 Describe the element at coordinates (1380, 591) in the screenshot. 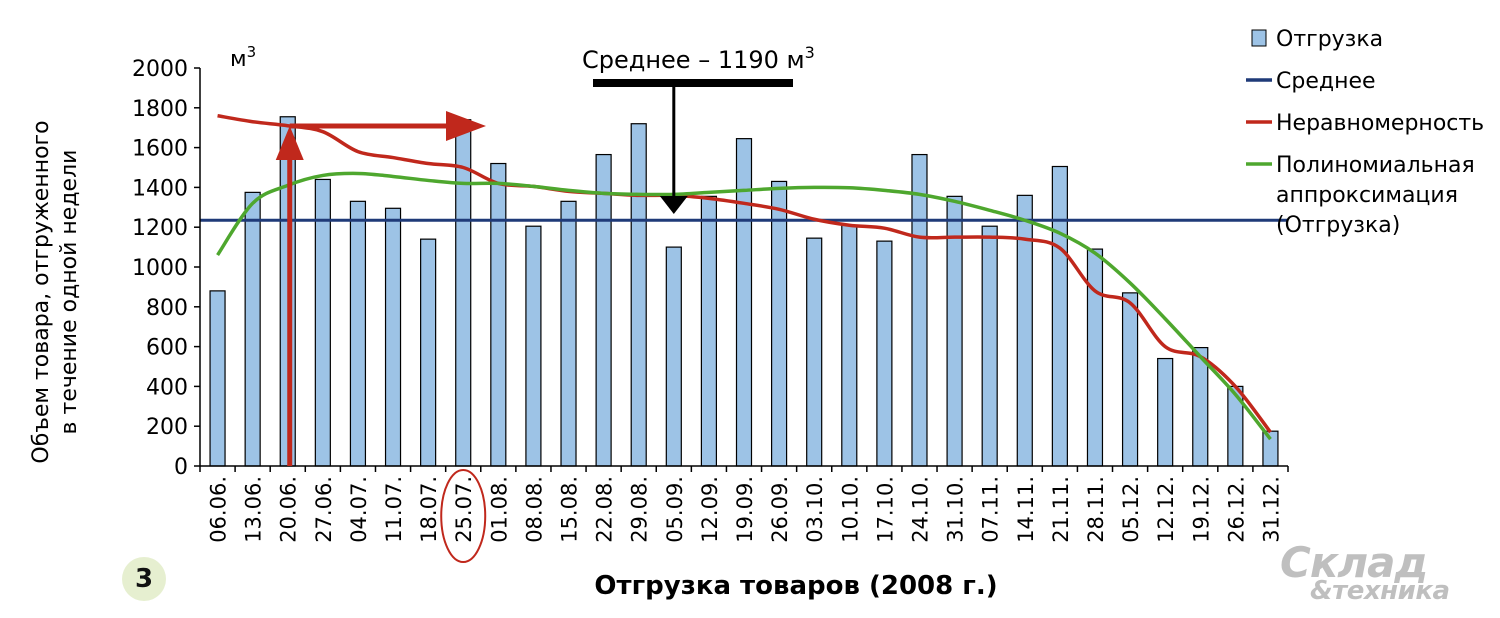

I see `logo-line2: &техника` at that location.